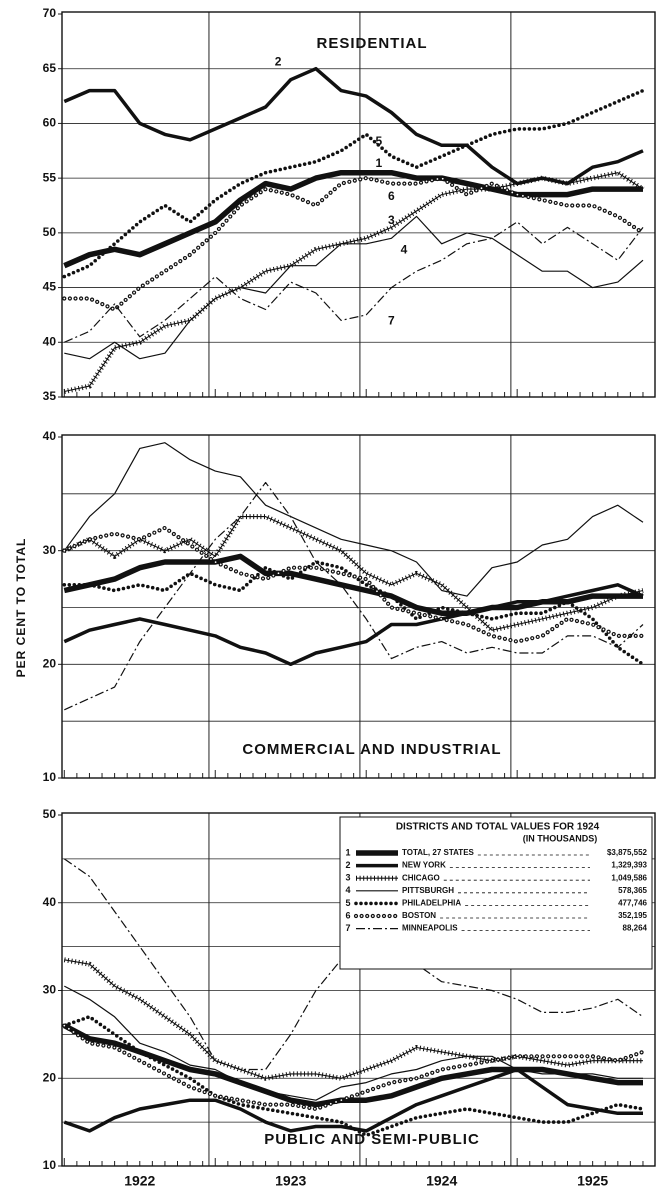  Describe the element at coordinates (372, 1139) in the screenshot. I see `panel-title: PUBLIC AND SEMI-PUBLIC` at that location.